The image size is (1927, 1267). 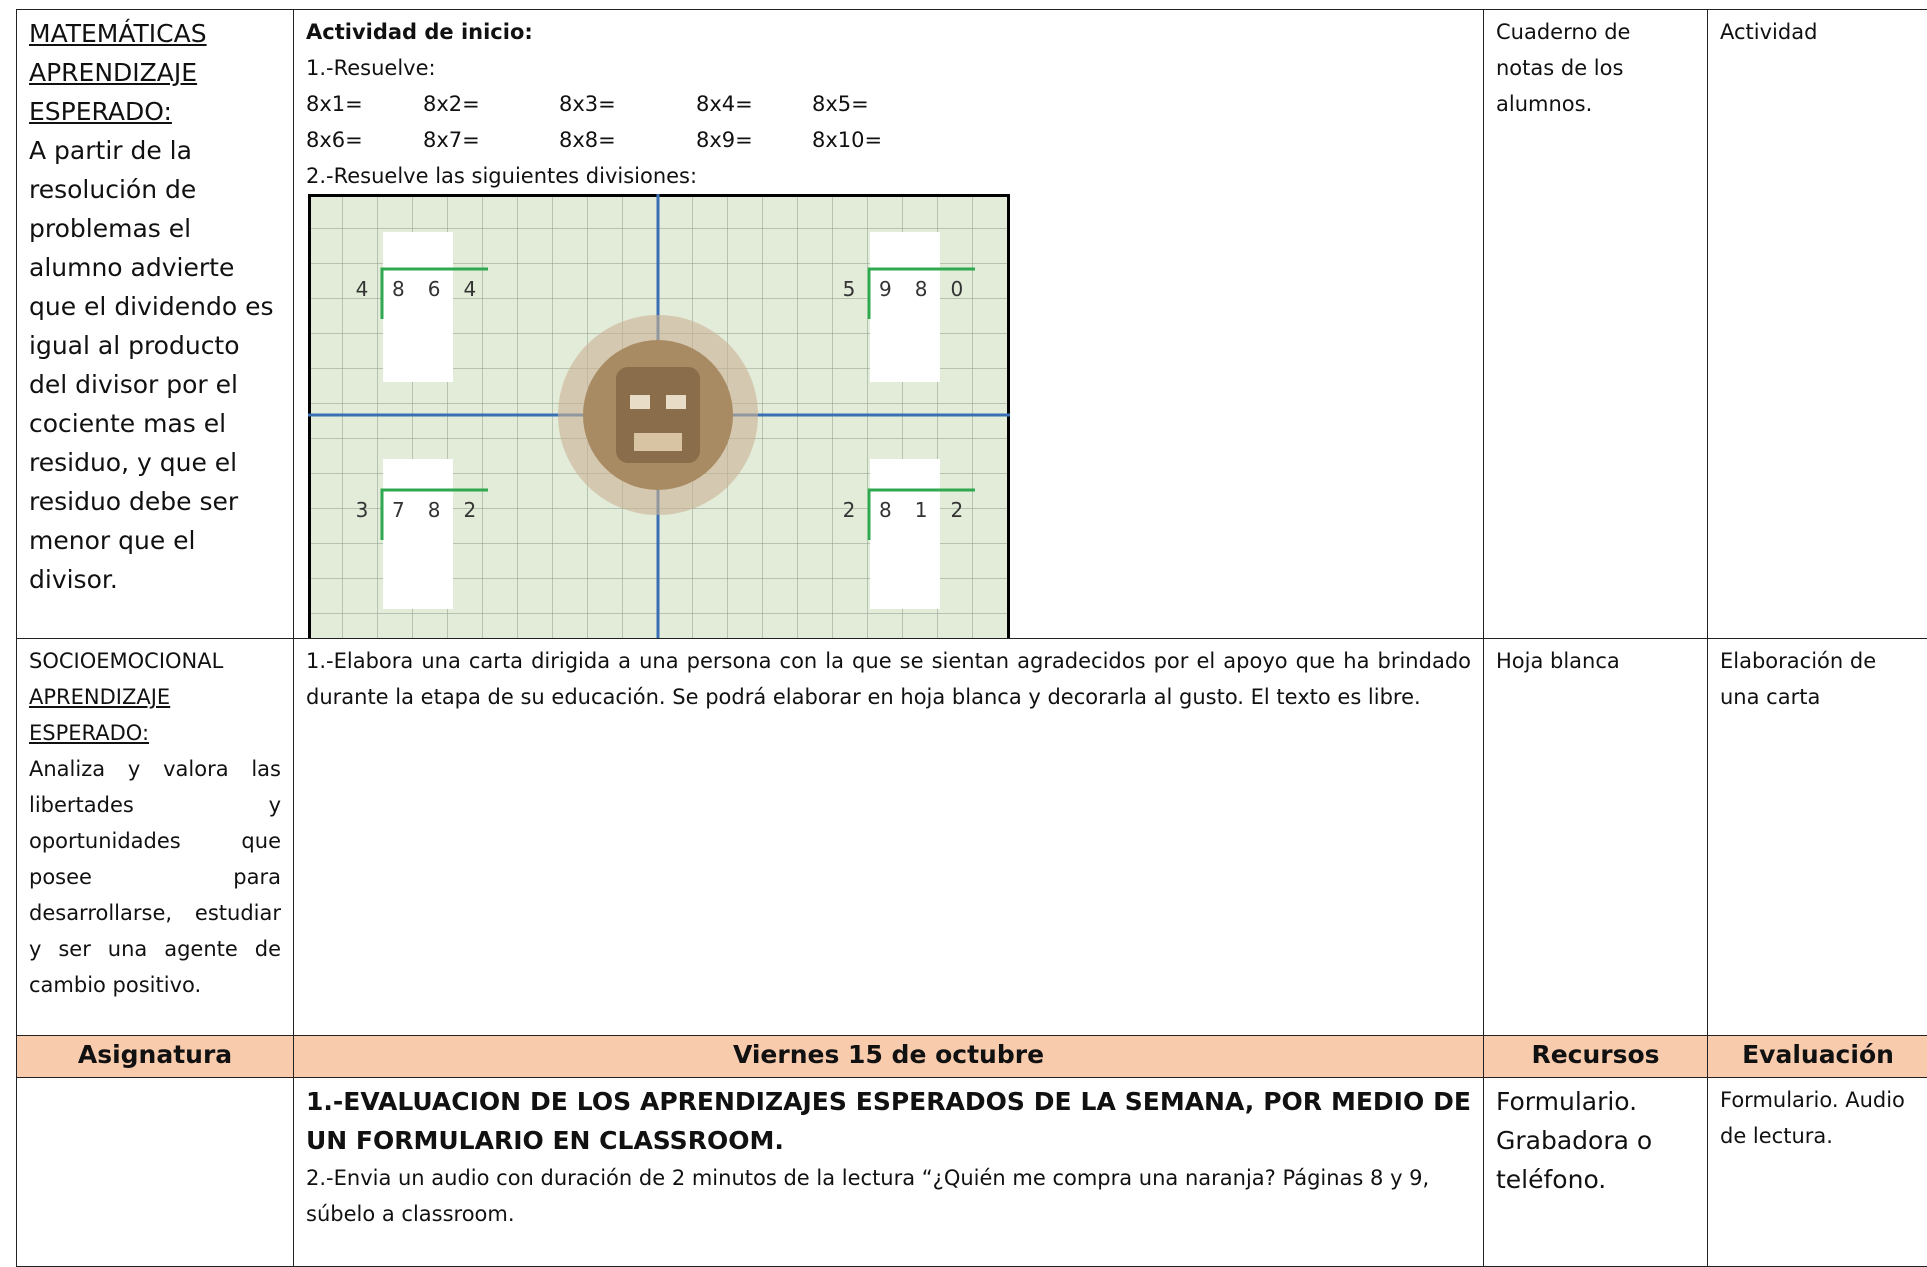 I want to click on multiplication: 8x5=, so click(x=840, y=104).